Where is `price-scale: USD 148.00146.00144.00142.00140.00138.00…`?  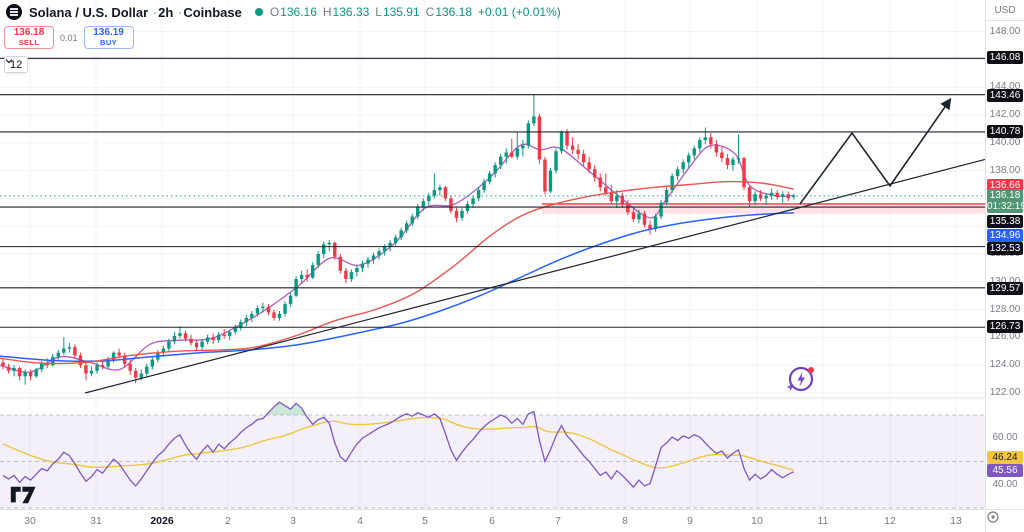 price-scale: USD 148.00146.00144.00142.00140.00138.00… is located at coordinates (1004, 255).